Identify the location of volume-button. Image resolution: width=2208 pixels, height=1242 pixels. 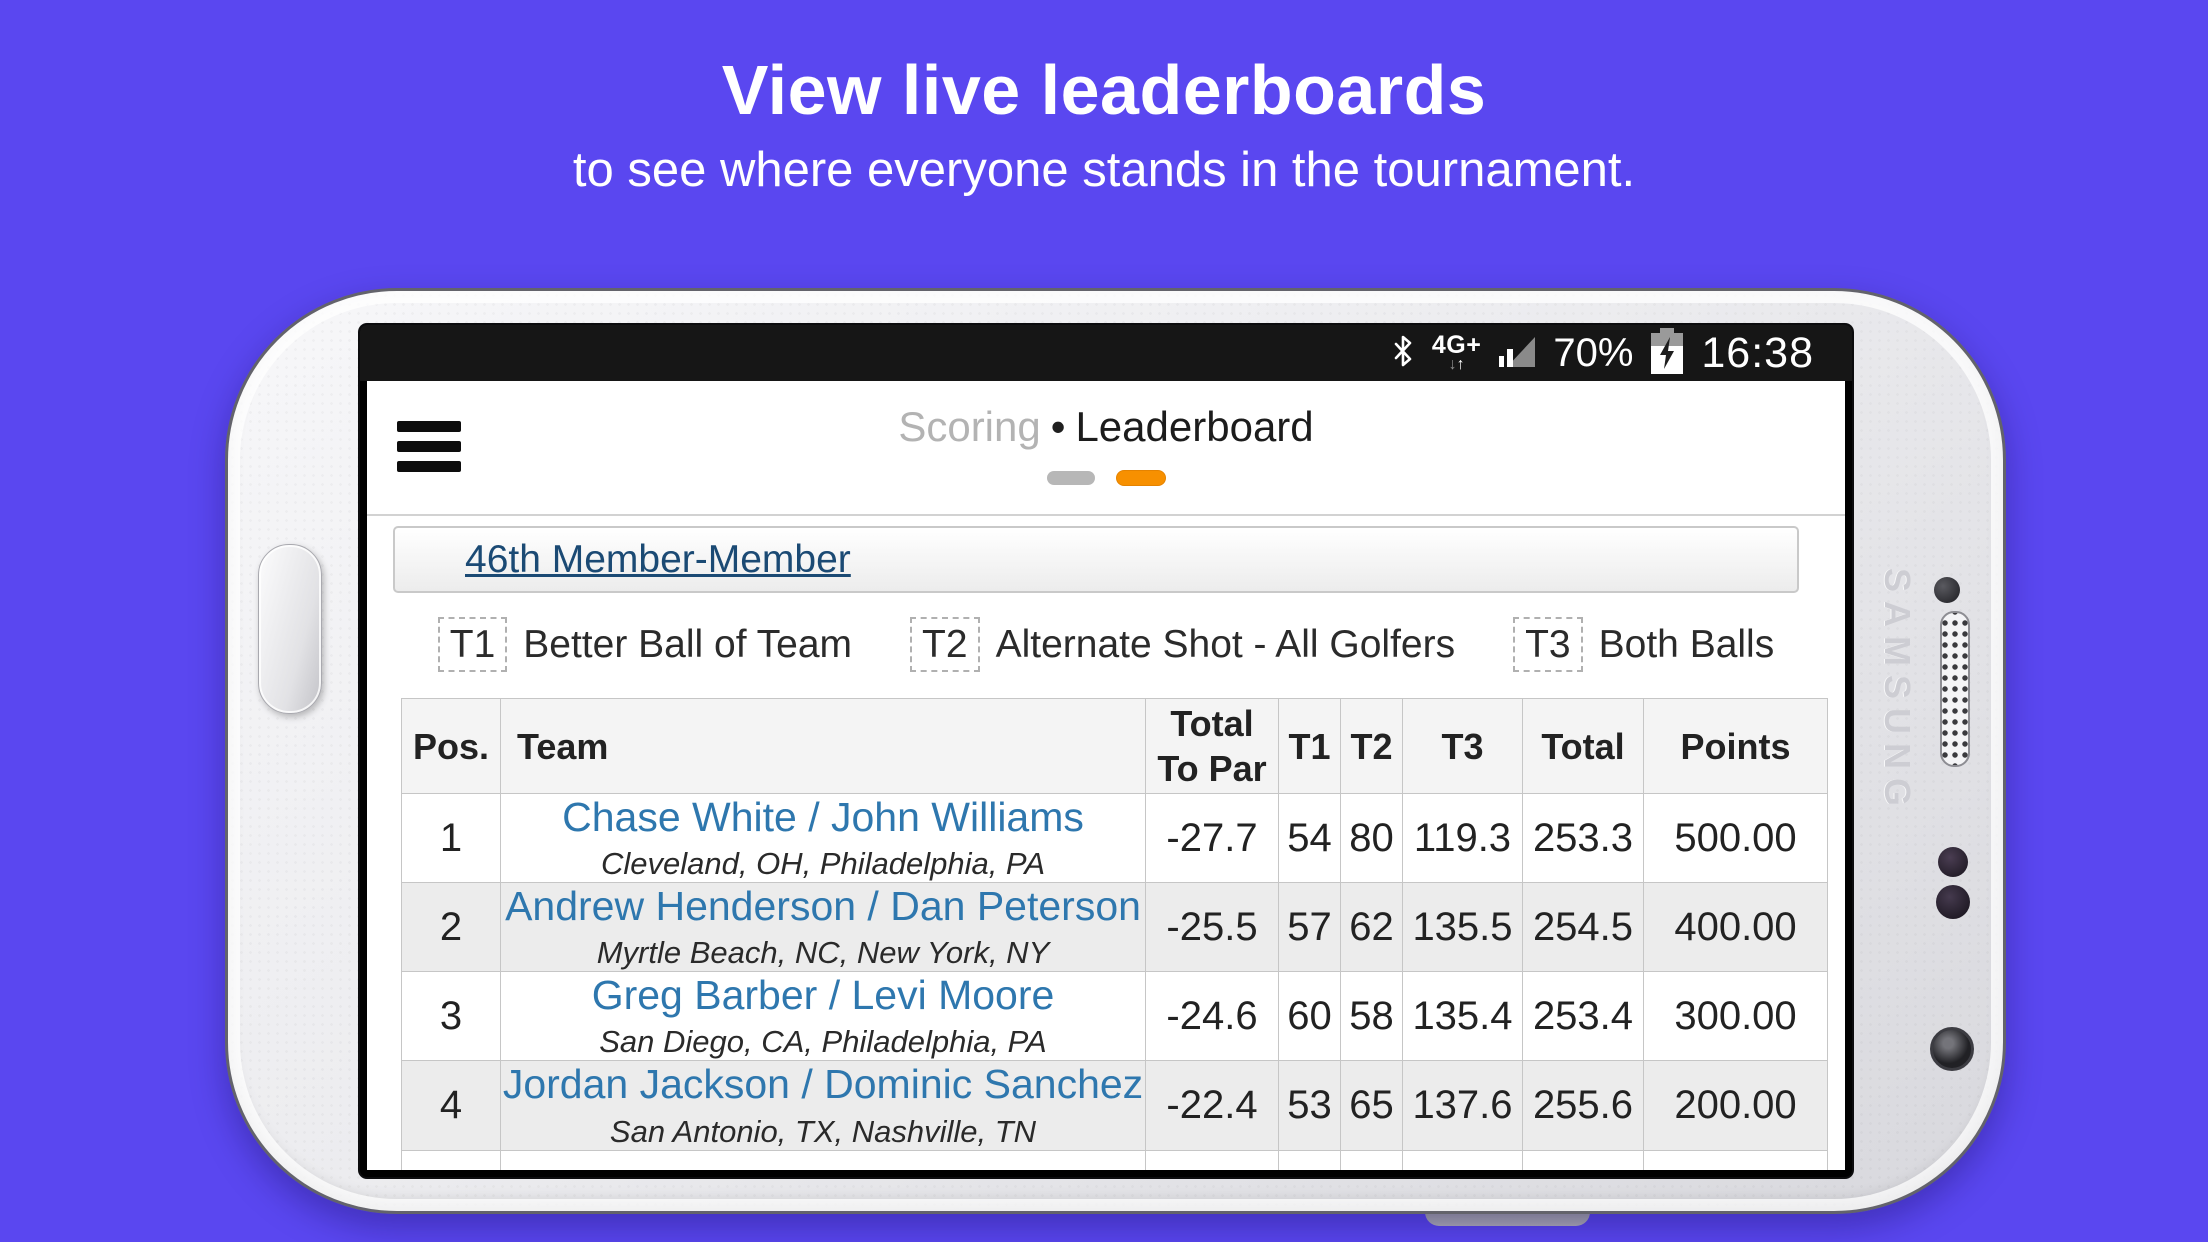
(290, 629).